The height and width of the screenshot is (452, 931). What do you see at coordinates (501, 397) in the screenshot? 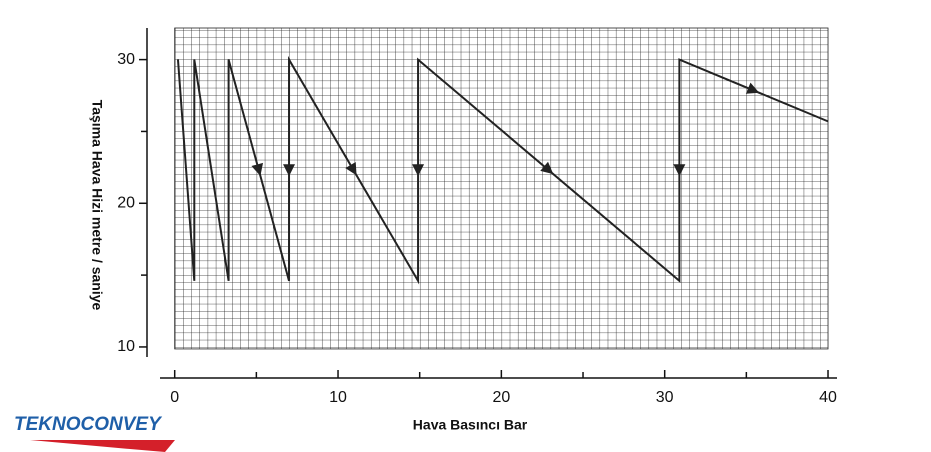
I see `x-tick-label: 20` at bounding box center [501, 397].